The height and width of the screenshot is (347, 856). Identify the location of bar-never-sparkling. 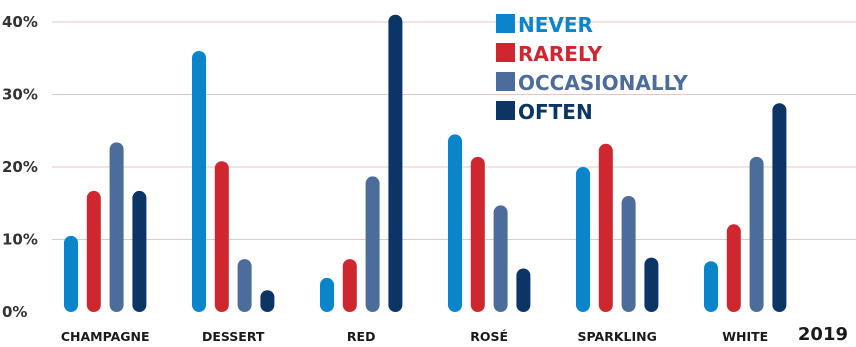
(583, 239).